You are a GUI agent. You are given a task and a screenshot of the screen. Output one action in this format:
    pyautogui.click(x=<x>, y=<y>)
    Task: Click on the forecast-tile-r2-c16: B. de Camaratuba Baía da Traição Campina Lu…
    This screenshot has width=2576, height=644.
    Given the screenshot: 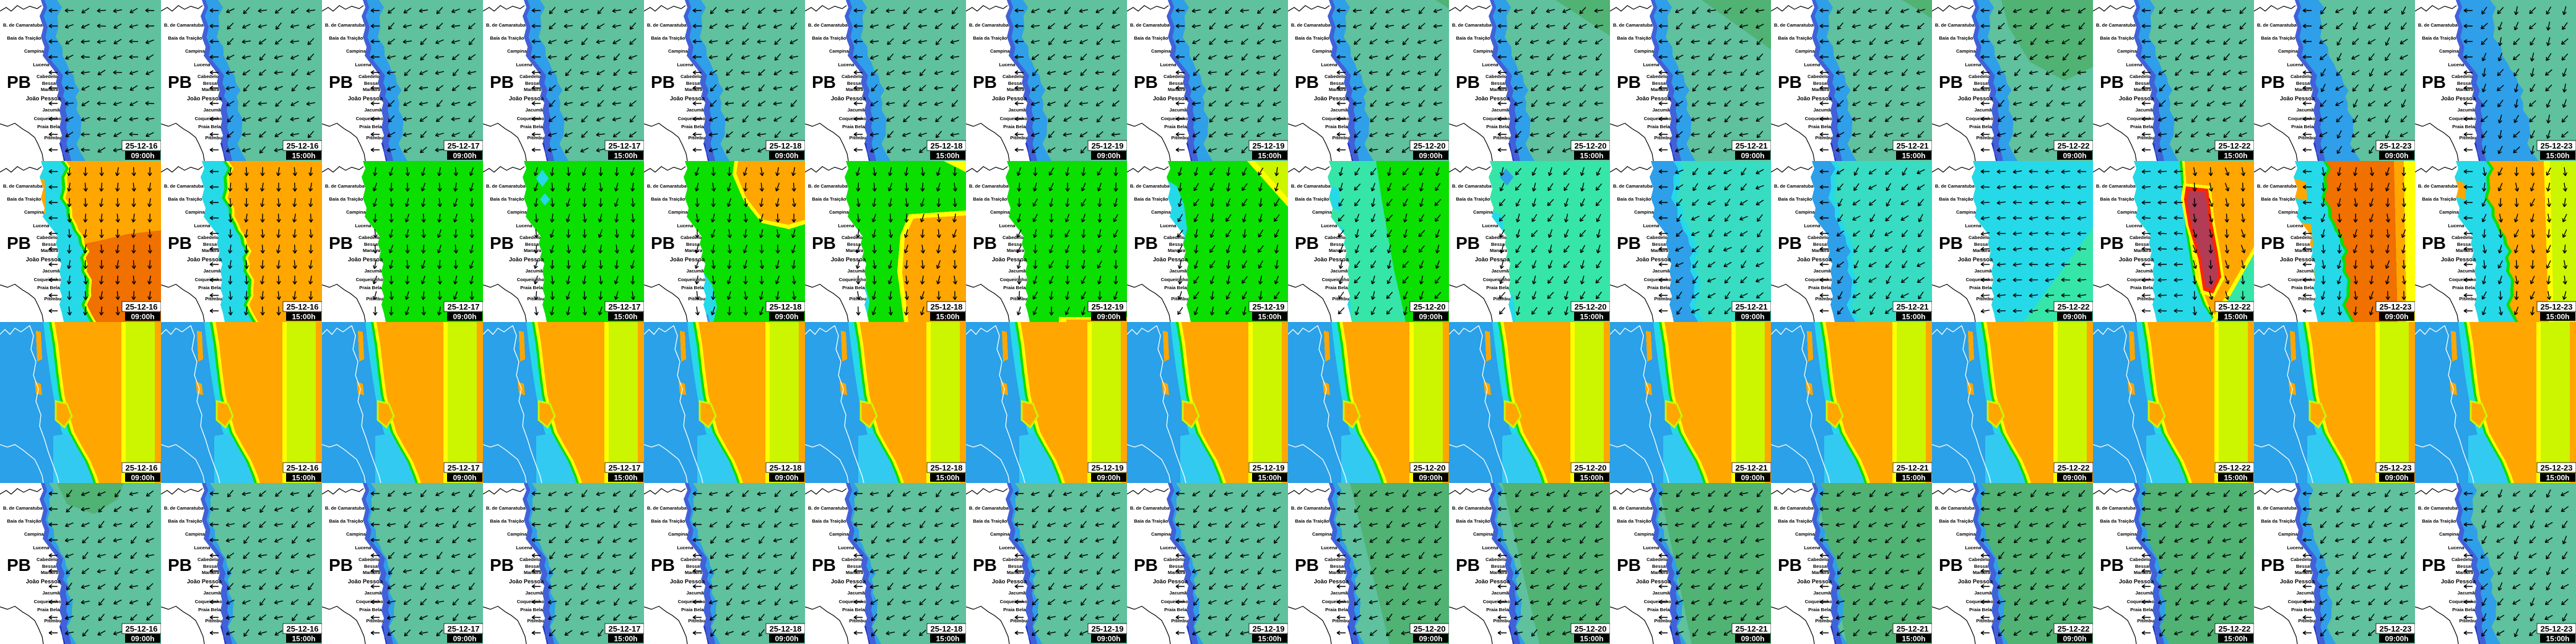 What is the action you would take?
    pyautogui.click(x=2495, y=241)
    